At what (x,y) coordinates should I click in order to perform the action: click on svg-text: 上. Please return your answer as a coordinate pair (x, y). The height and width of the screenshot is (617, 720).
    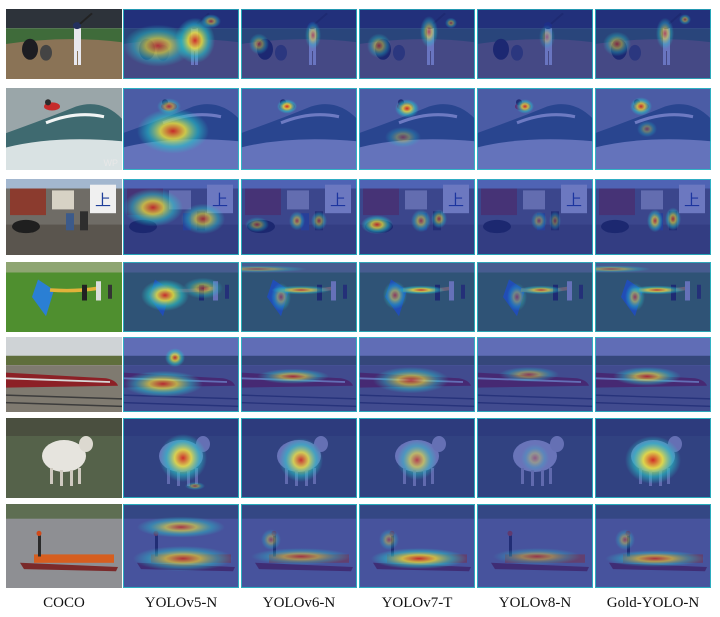
    Looking at the image, I should click on (103, 201).